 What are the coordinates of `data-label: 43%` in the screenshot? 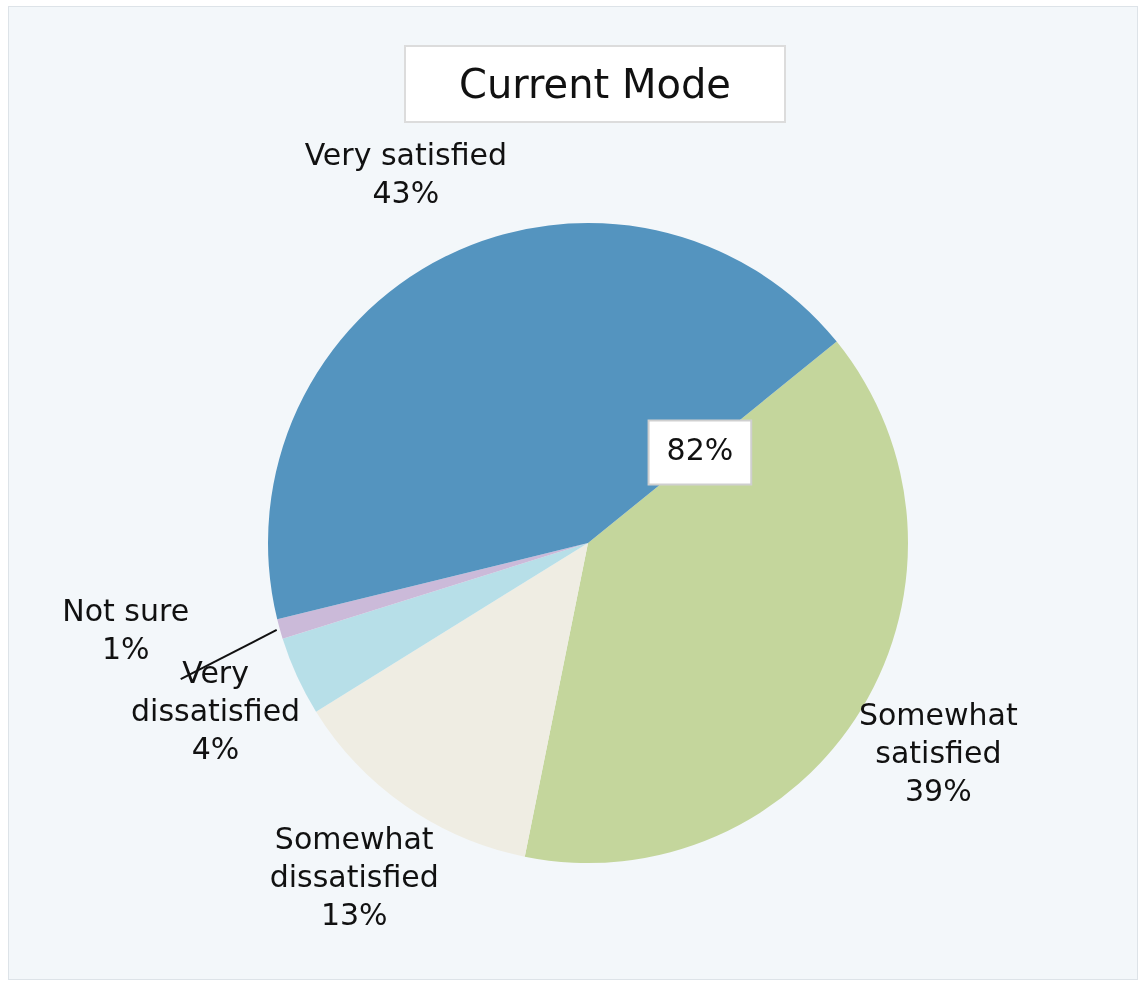 It's located at (406, 192).